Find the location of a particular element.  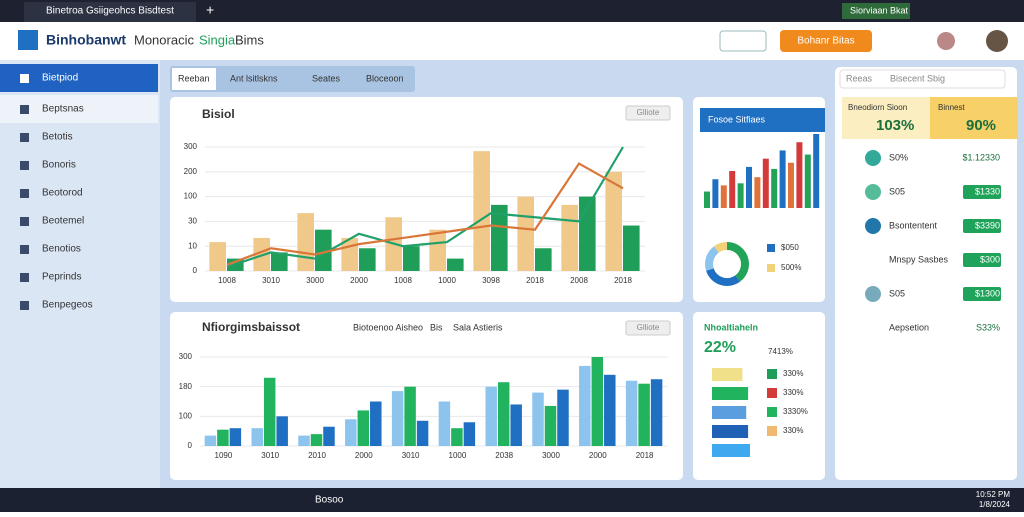

icon-button is located at coordinates (743, 41).